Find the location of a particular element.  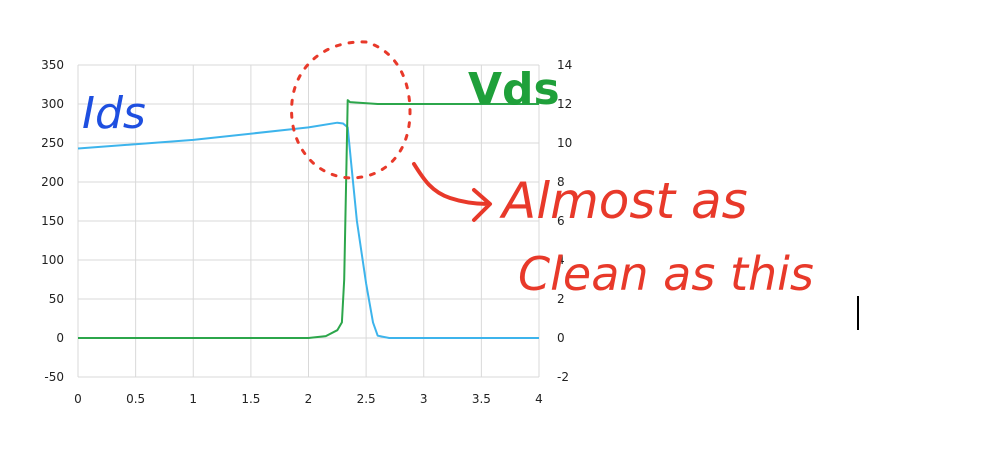

x-tick-label: 2.5 is located at coordinates (366, 399).